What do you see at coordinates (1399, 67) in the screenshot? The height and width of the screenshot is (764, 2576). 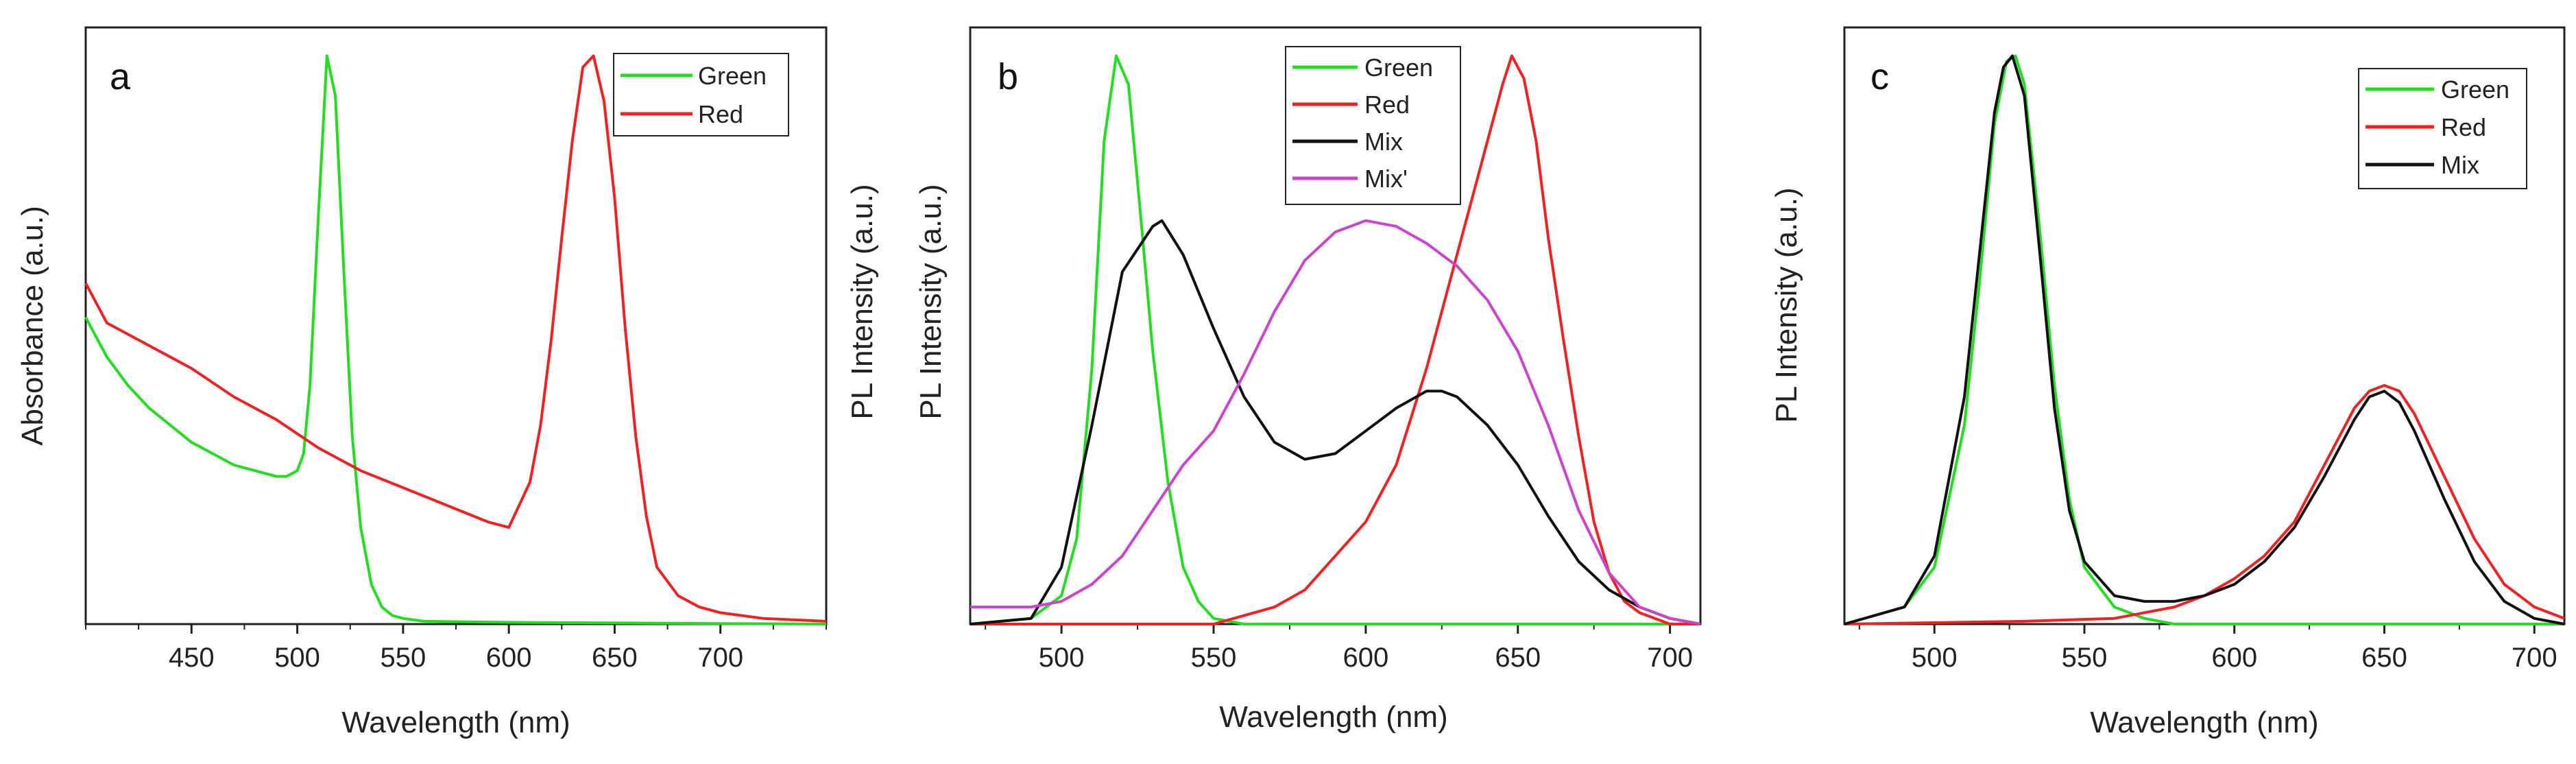 I see `panel-b-legend-label-green: Green` at bounding box center [1399, 67].